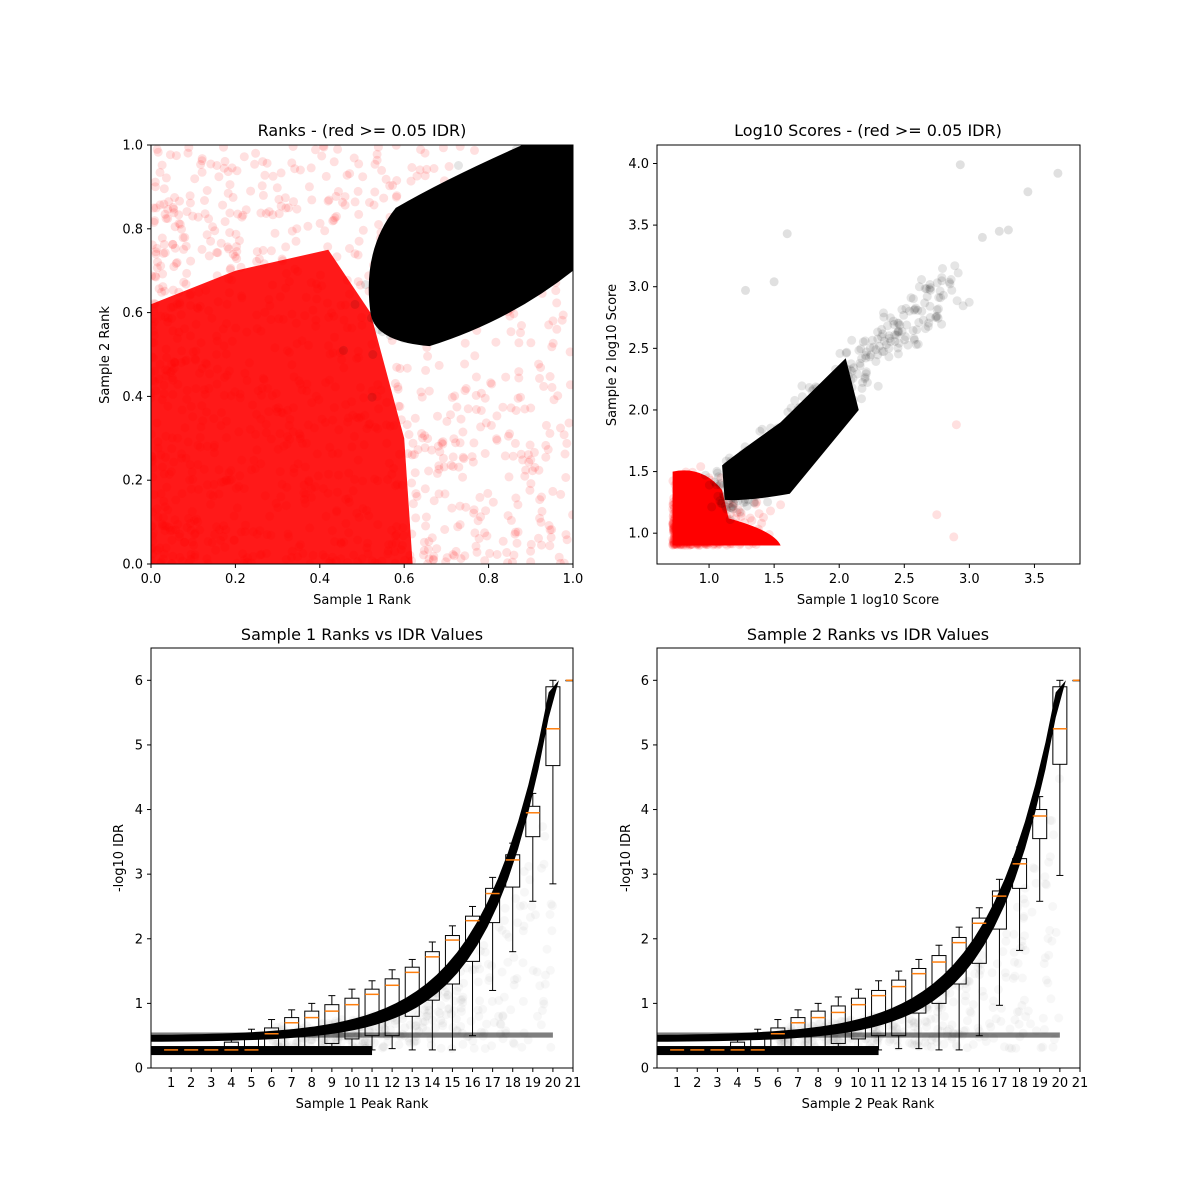 This screenshot has height=1200, width=1200. Describe the element at coordinates (362, 634) in the screenshot. I see `chart-title: Sample 1 Ranks vs IDR Values` at that location.